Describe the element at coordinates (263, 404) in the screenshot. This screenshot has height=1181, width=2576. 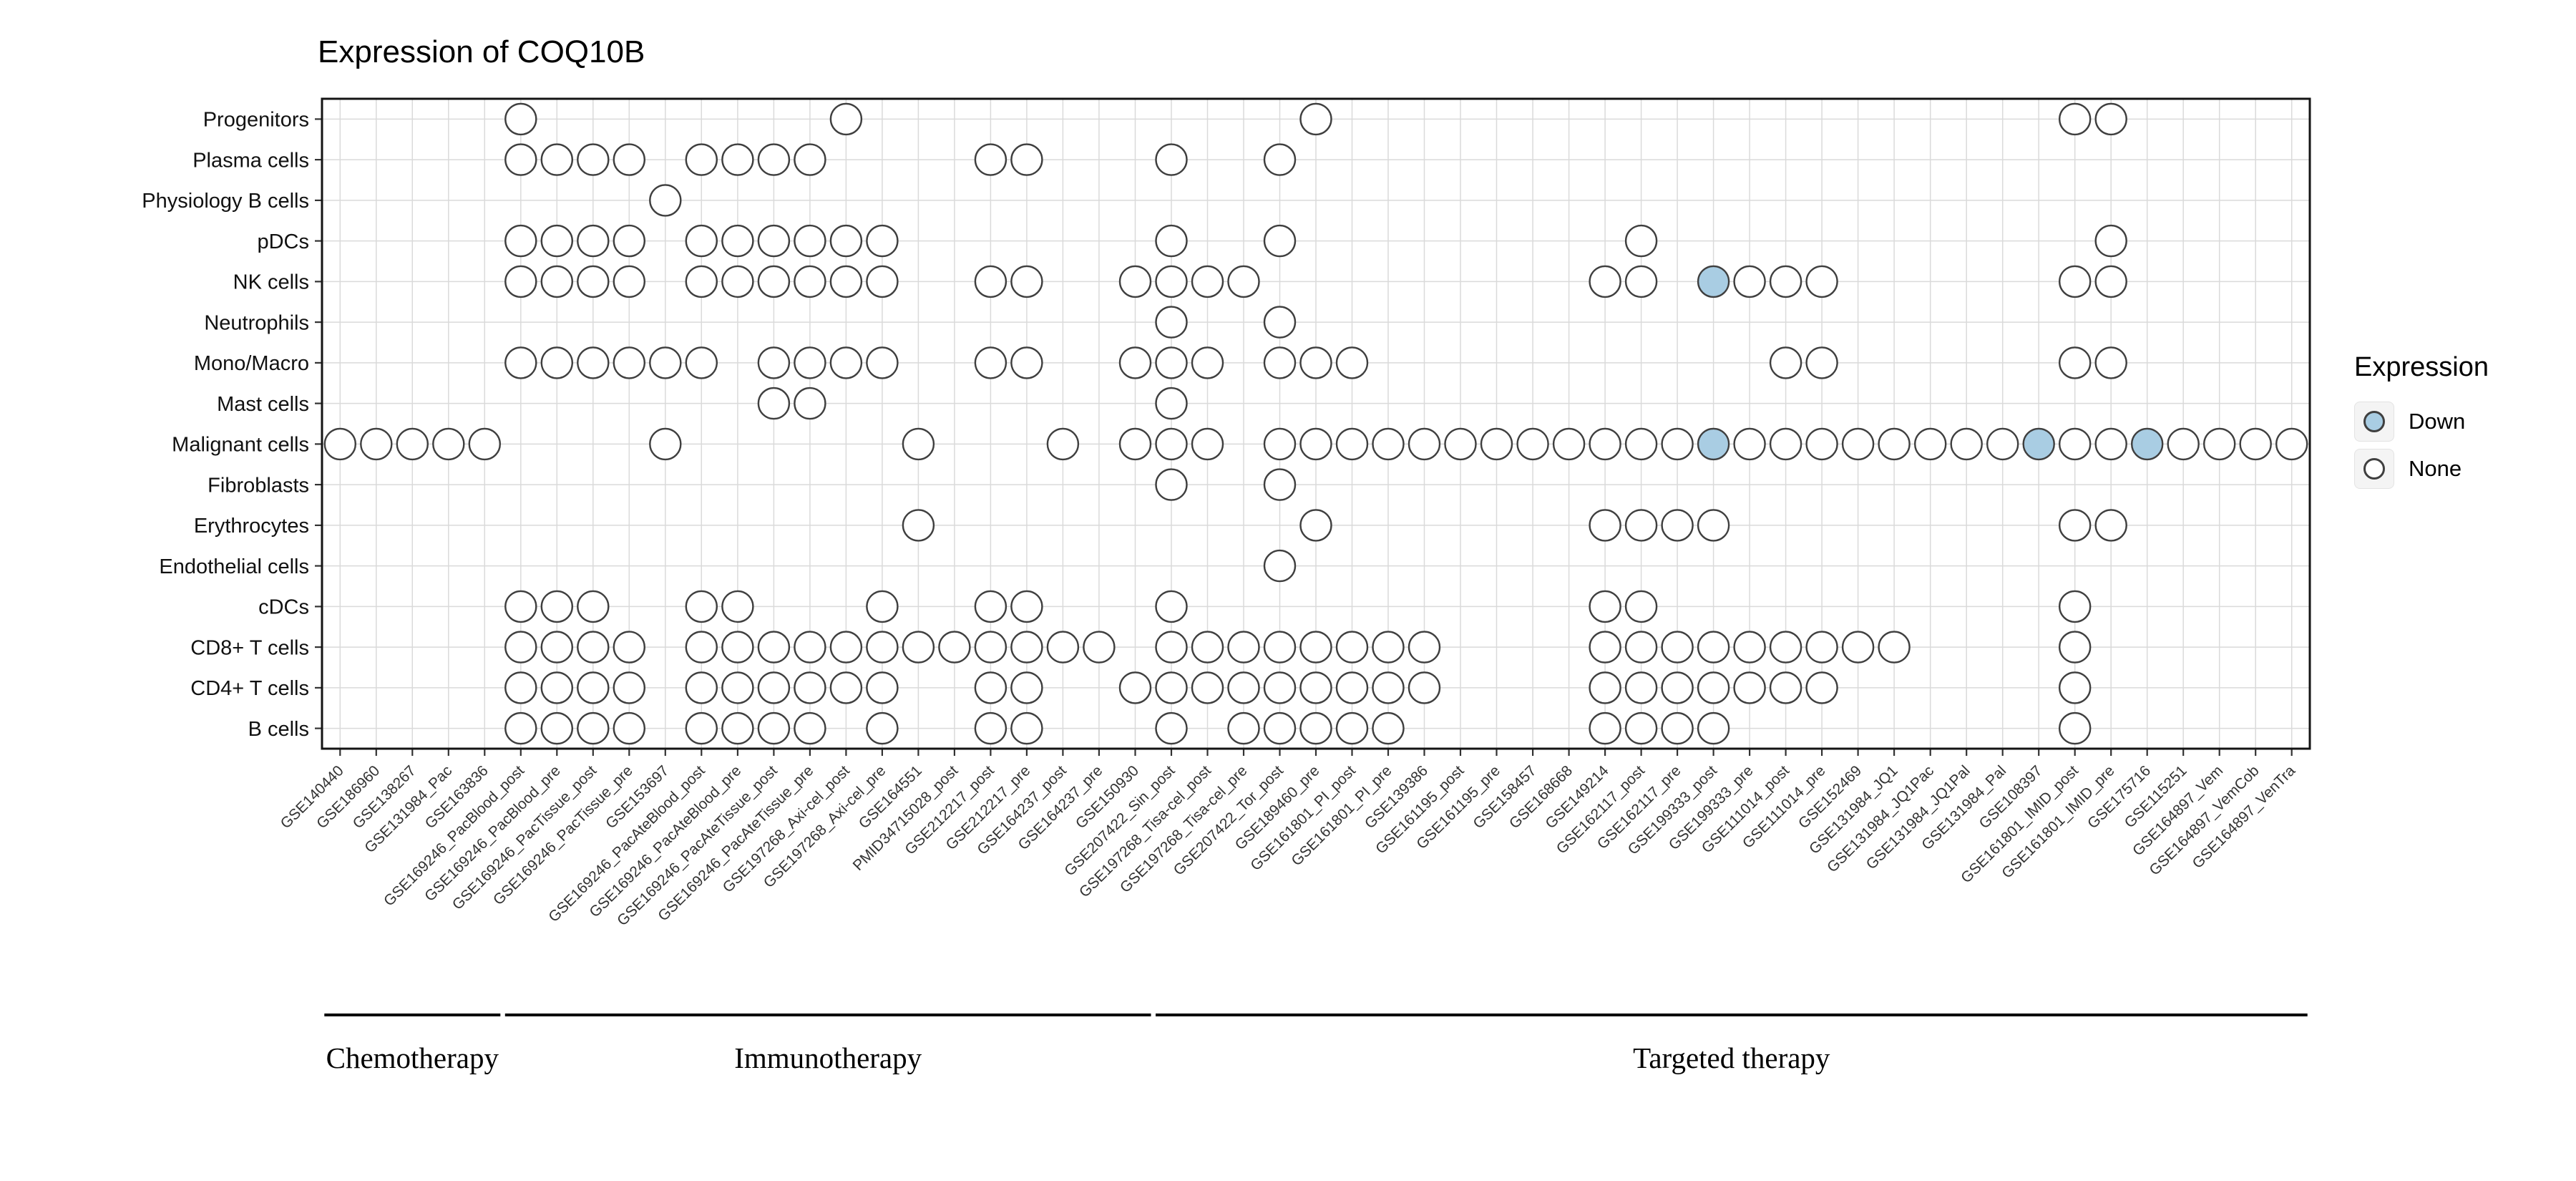
I see `row-label: Mast cells` at that location.